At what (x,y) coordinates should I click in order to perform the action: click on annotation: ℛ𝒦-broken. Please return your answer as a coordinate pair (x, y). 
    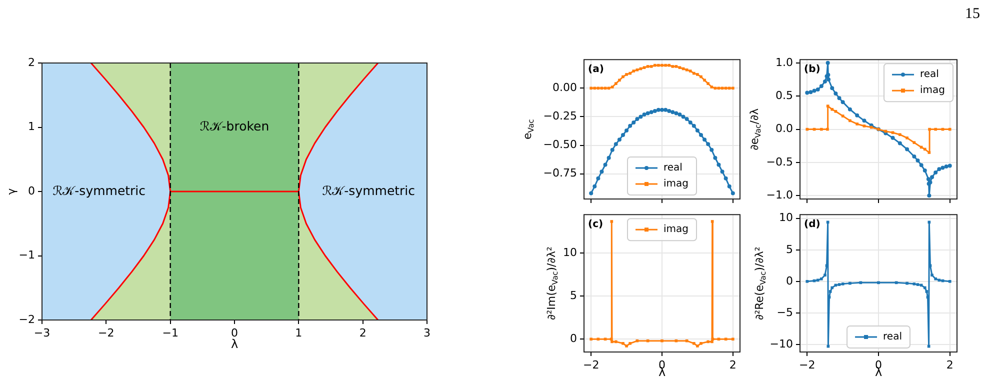
    Looking at the image, I should click on (235, 126).